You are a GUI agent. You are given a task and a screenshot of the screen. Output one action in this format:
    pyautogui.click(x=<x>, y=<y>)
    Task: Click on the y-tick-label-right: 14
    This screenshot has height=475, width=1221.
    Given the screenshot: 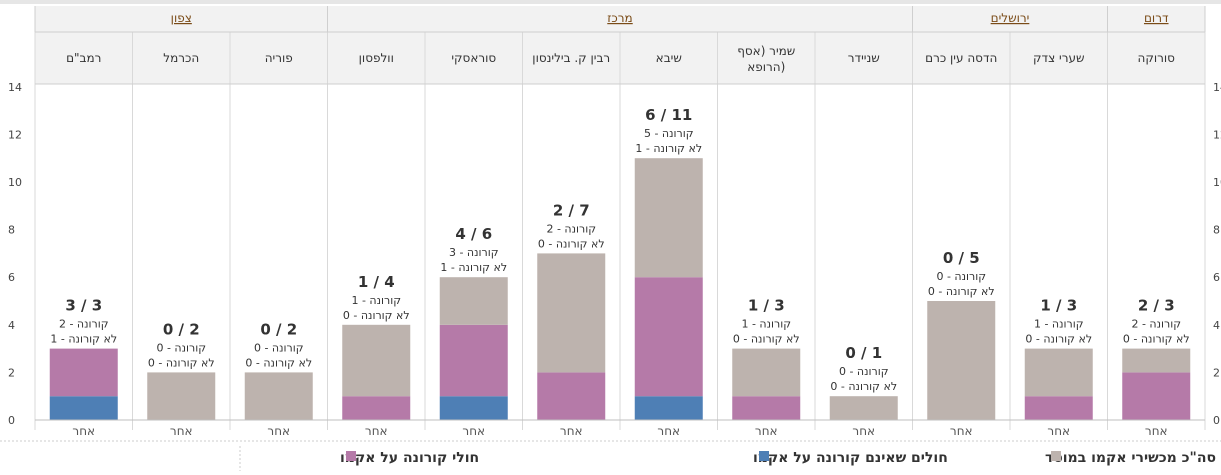 What is the action you would take?
    pyautogui.click(x=1217, y=87)
    